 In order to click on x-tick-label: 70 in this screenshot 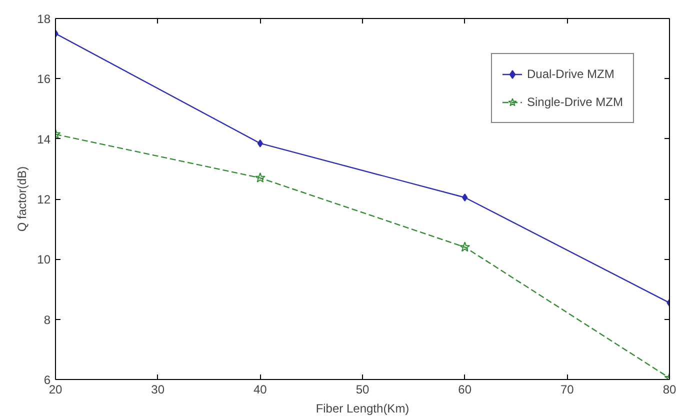, I will do `click(567, 389)`.